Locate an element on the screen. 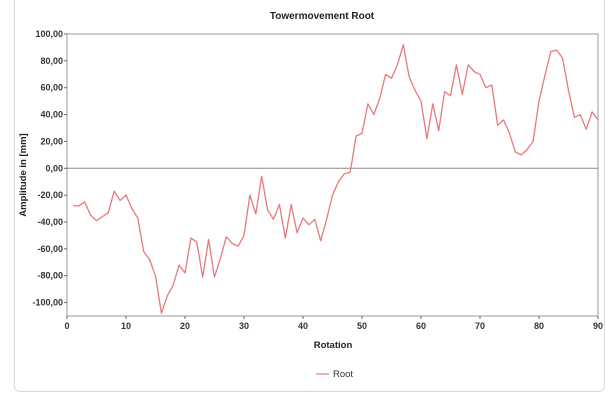  x-tick-label: 0 is located at coordinates (66, 326).